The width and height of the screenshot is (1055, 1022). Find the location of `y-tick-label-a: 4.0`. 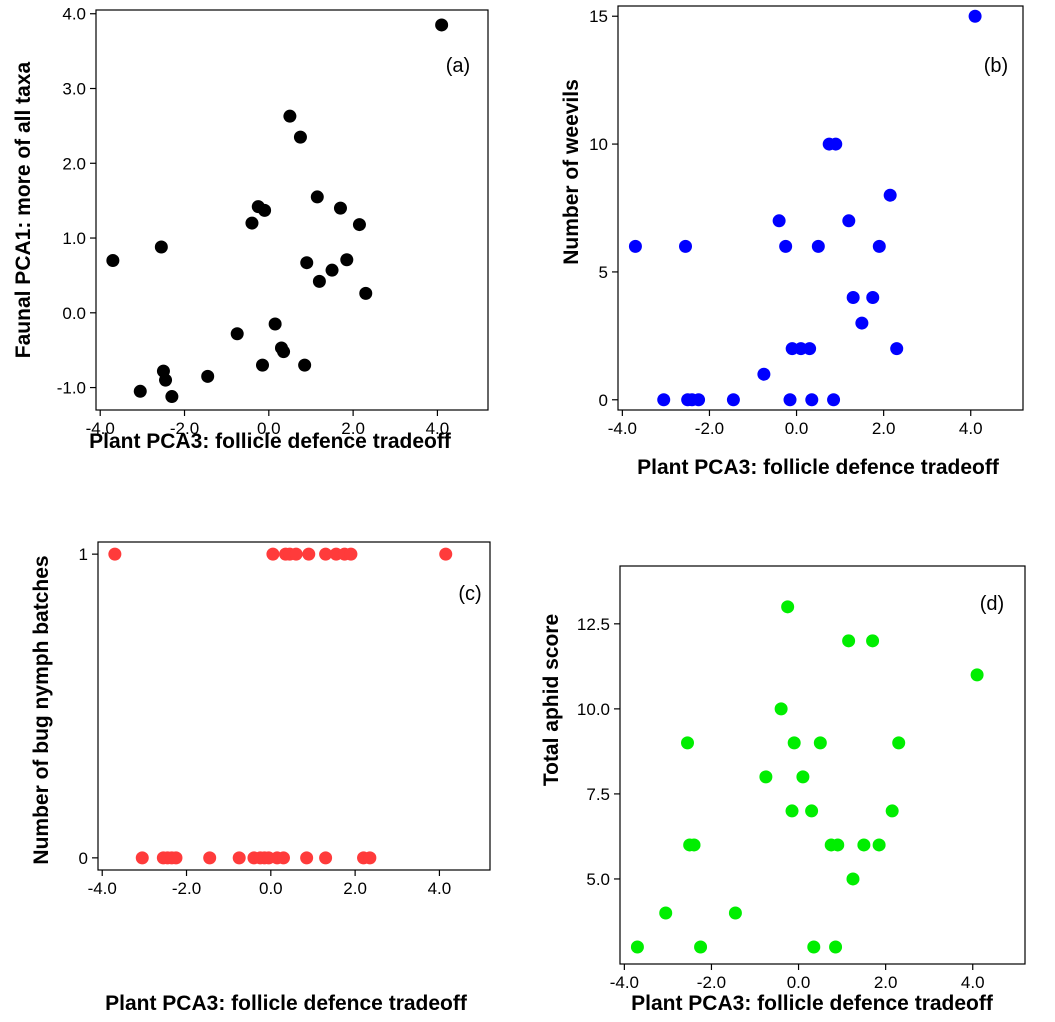

y-tick-label-a: 4.0 is located at coordinates (74, 14).